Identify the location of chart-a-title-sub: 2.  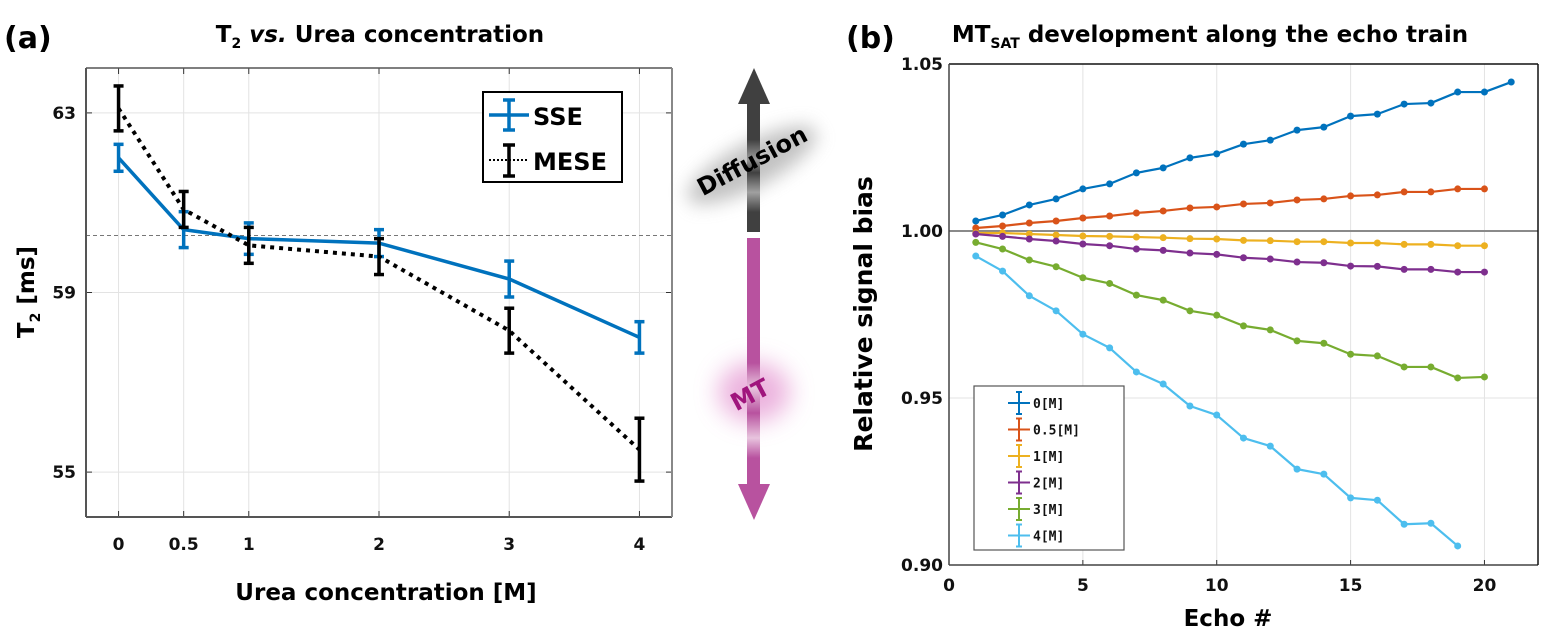
(237, 44).